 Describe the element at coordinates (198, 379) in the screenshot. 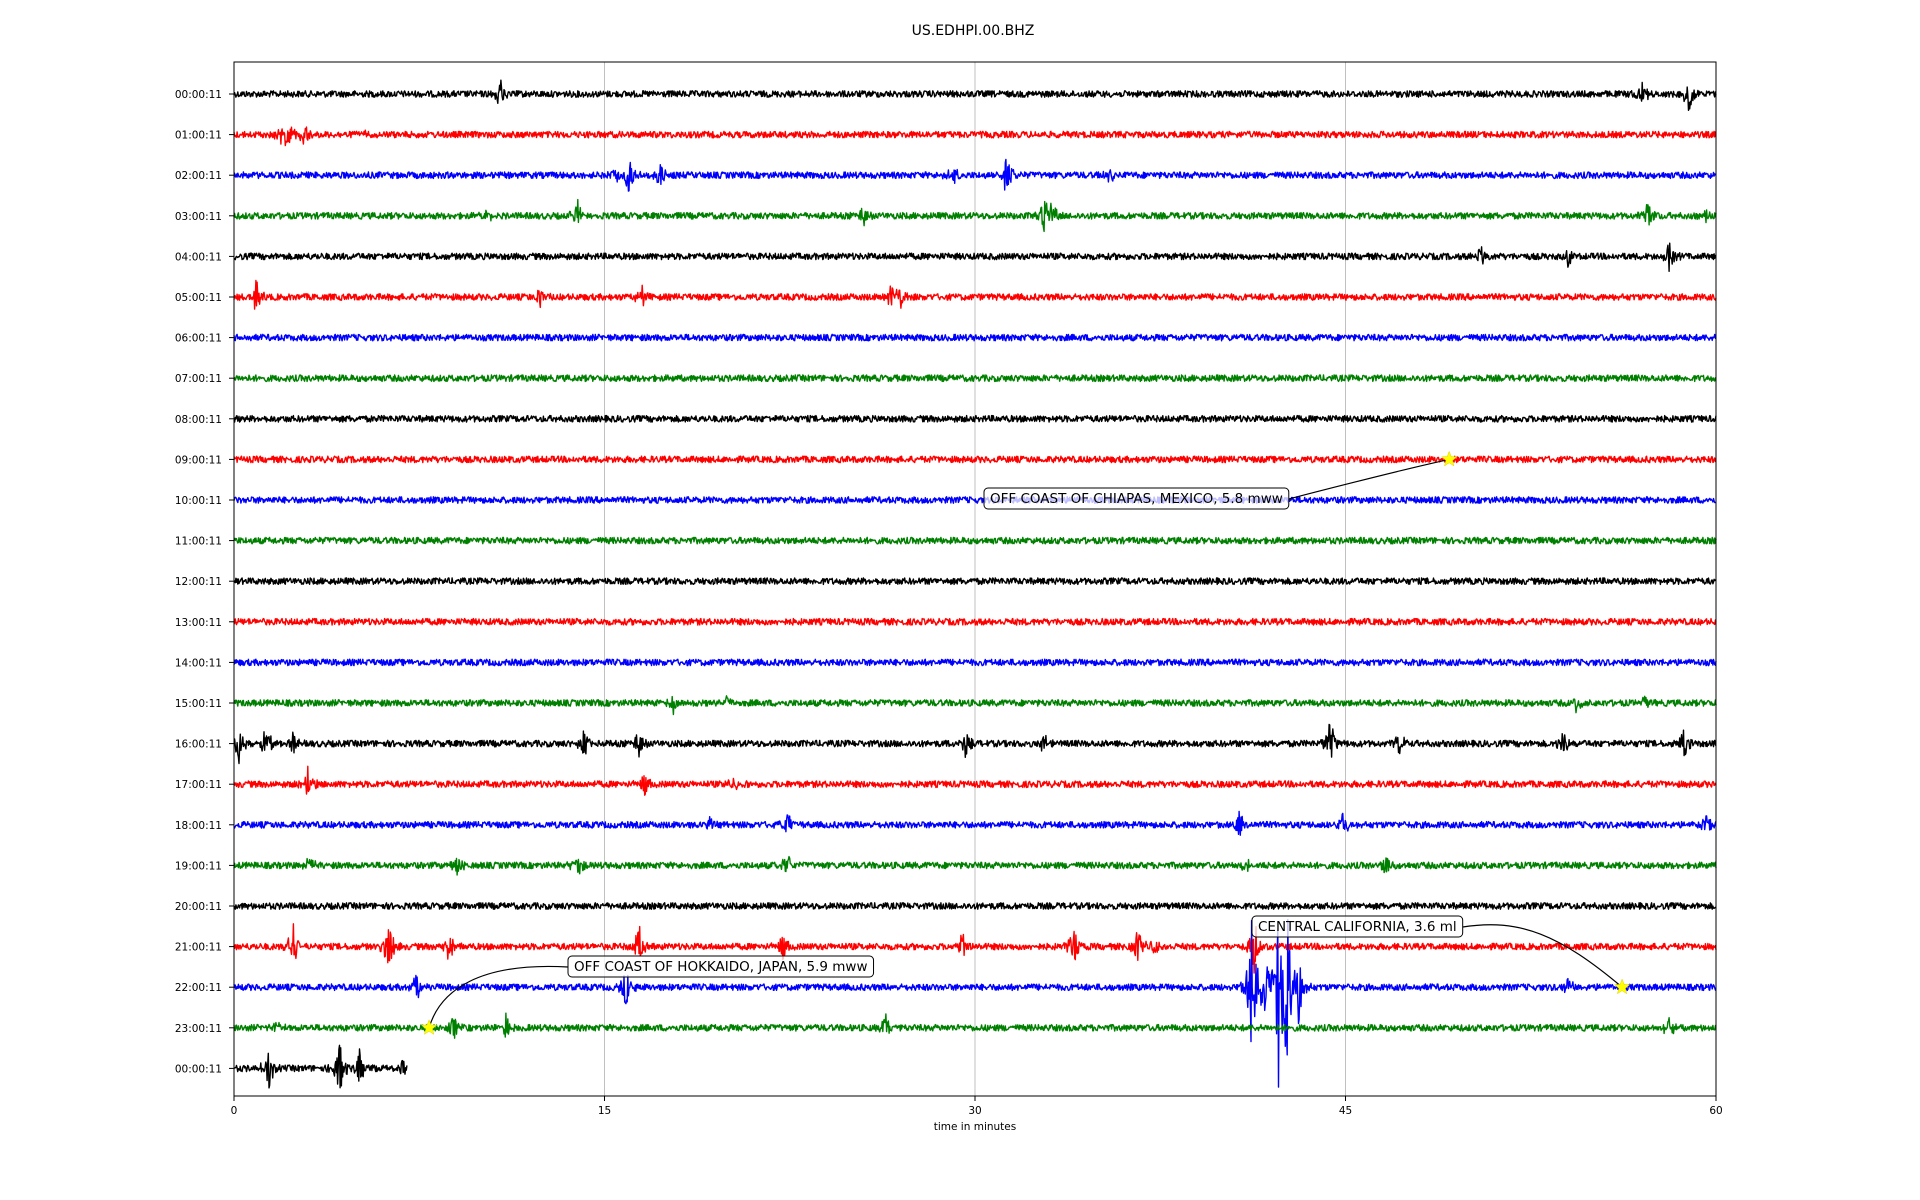

I see `row-time-label: 07:00:11` at that location.